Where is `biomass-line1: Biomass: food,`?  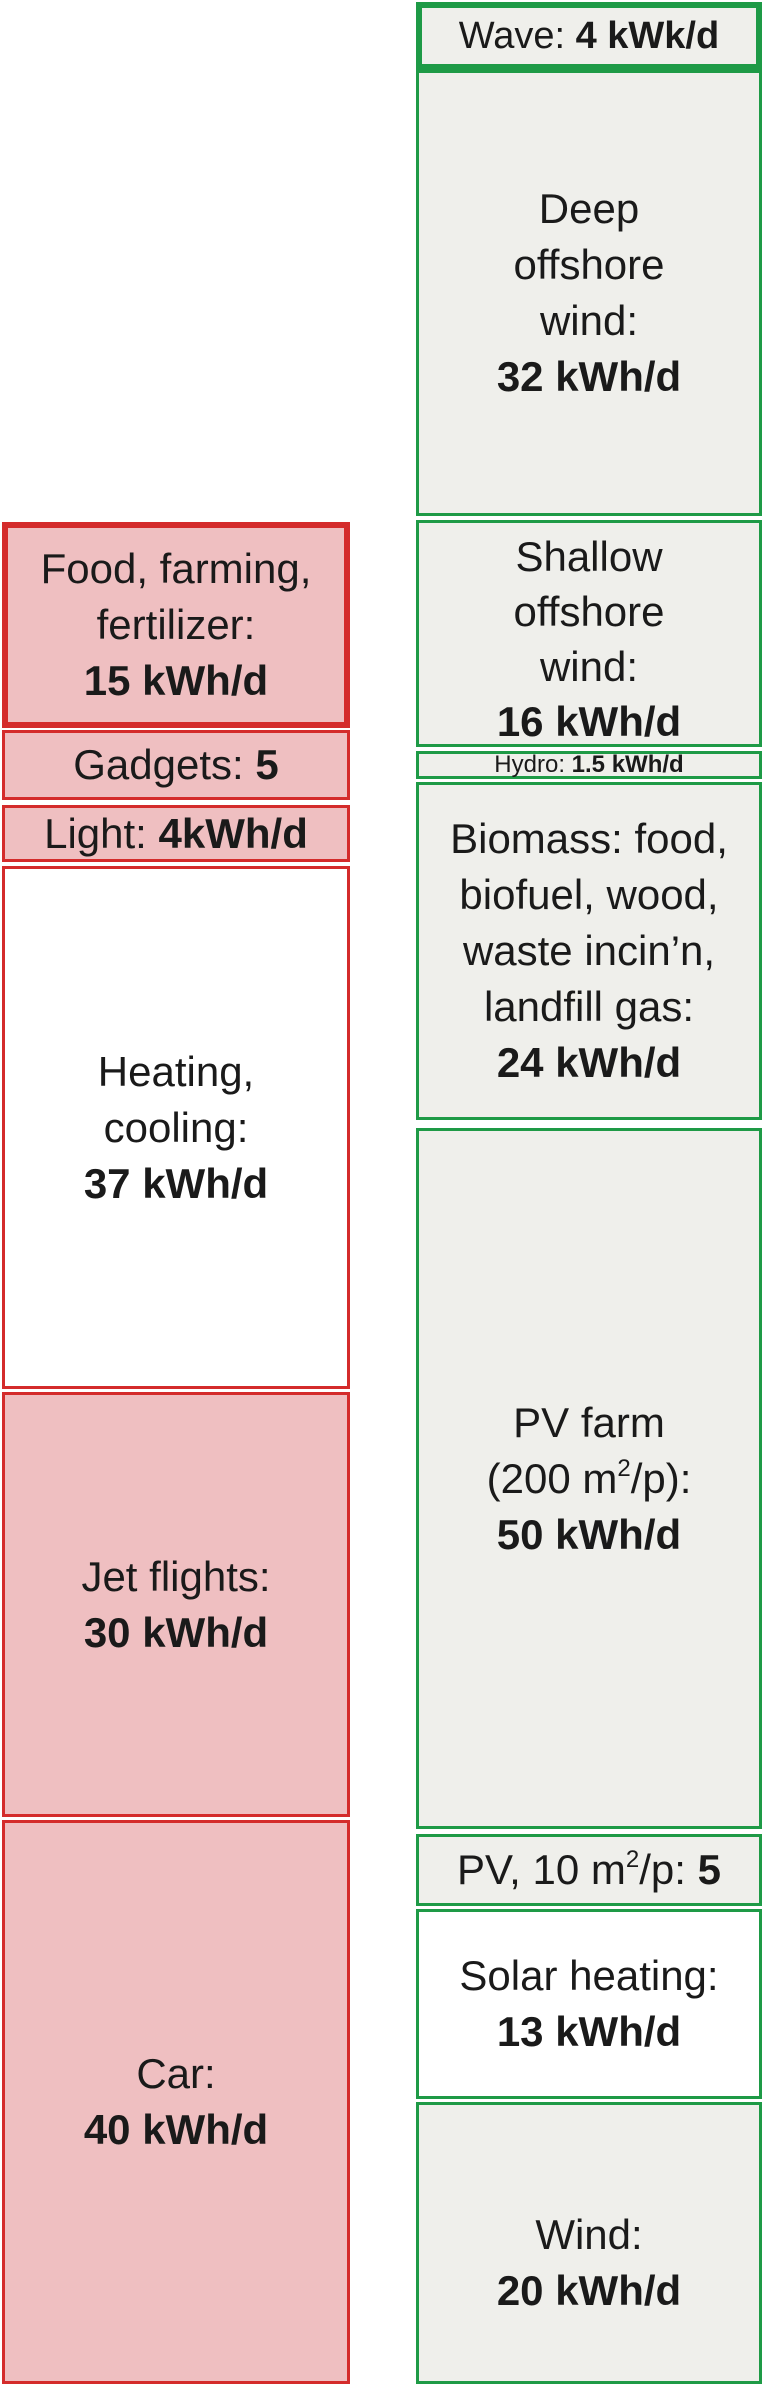
biomass-line1: Biomass: food, is located at coordinates (589, 838).